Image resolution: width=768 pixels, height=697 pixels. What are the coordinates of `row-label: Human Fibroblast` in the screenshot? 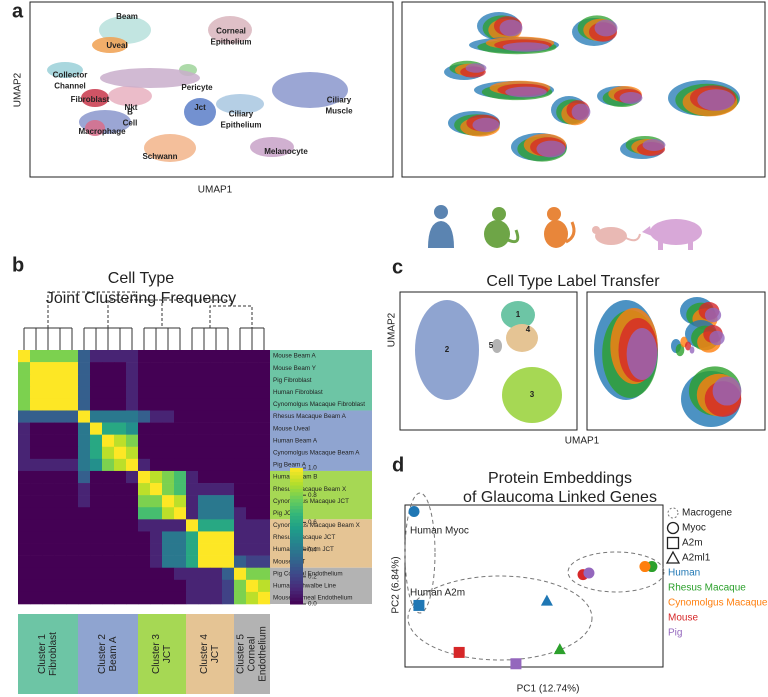 It's located at (298, 392).